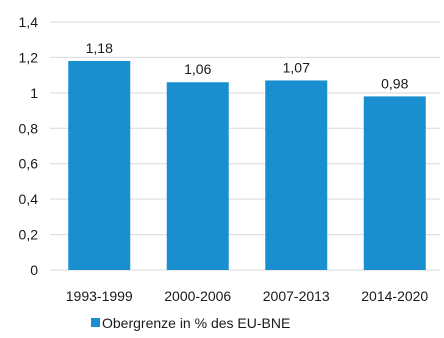 The width and height of the screenshot is (444, 338). I want to click on x-tick-label: 2014-2020, so click(394, 296).